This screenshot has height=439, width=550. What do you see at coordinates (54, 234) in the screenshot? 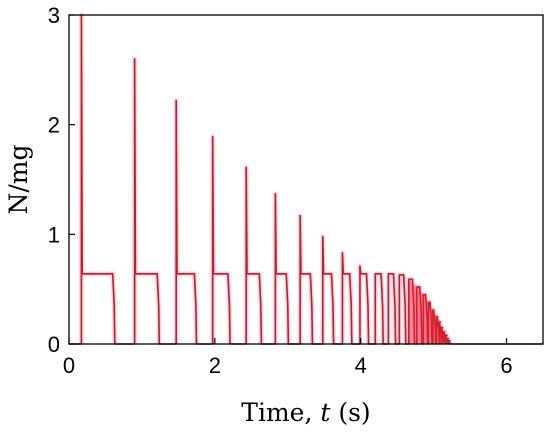
I see `y-tick-label: 1` at bounding box center [54, 234].